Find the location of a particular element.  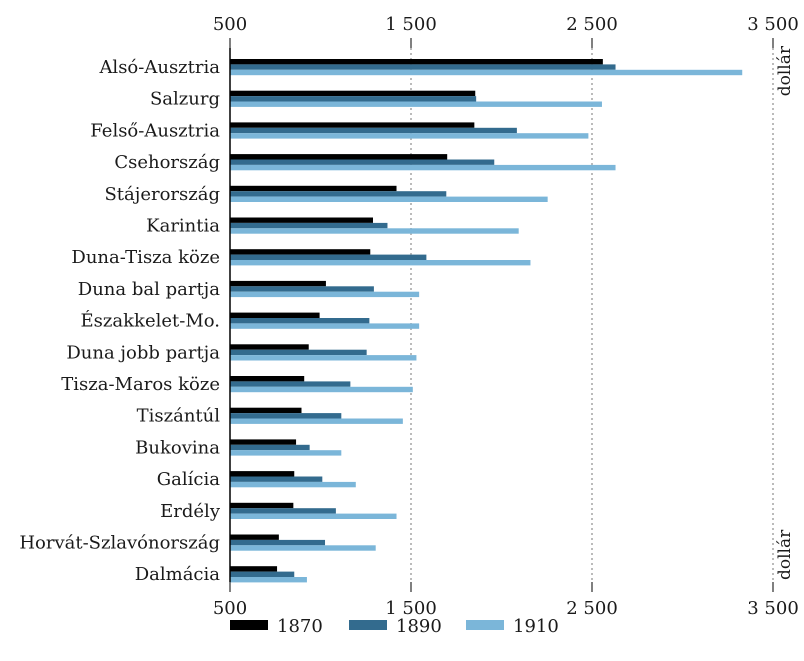

category-label: Dalmácia is located at coordinates (178, 574).